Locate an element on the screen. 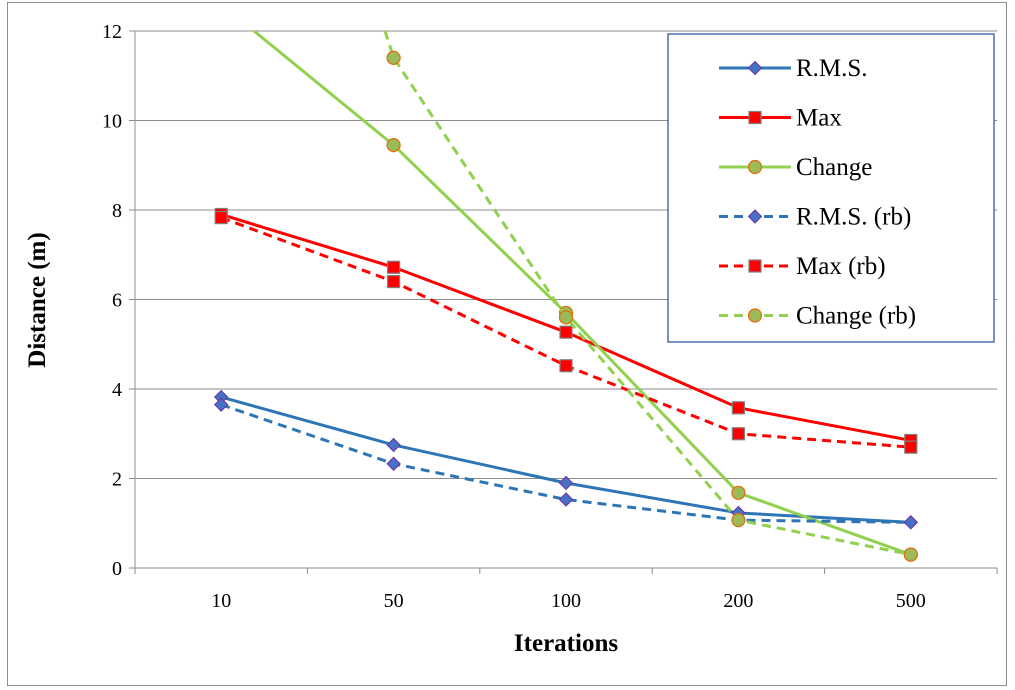 The width and height of the screenshot is (1015, 690). x-tick-label: 10 is located at coordinates (221, 601).